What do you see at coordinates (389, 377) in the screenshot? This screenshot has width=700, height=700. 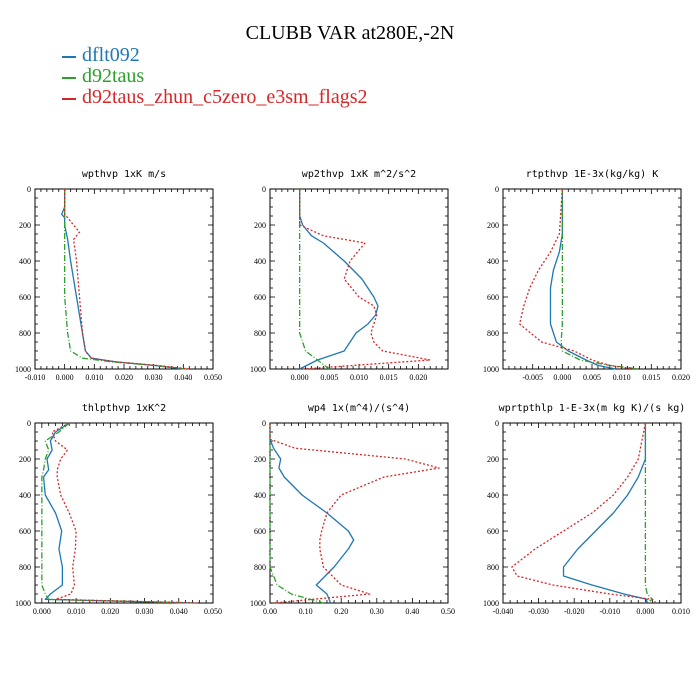 I see `x-tick-label: 0.015` at bounding box center [389, 377].